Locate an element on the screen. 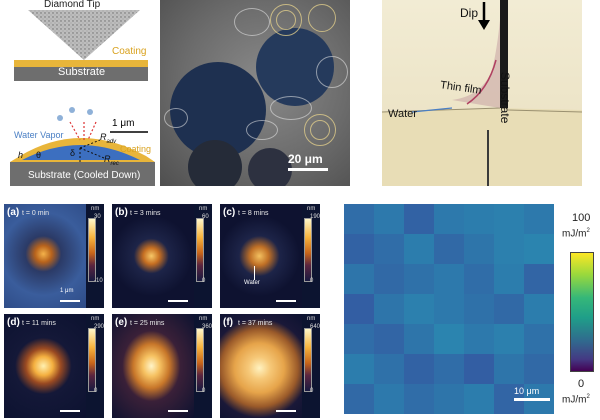  water-drop is located at coordinates (81, 152).